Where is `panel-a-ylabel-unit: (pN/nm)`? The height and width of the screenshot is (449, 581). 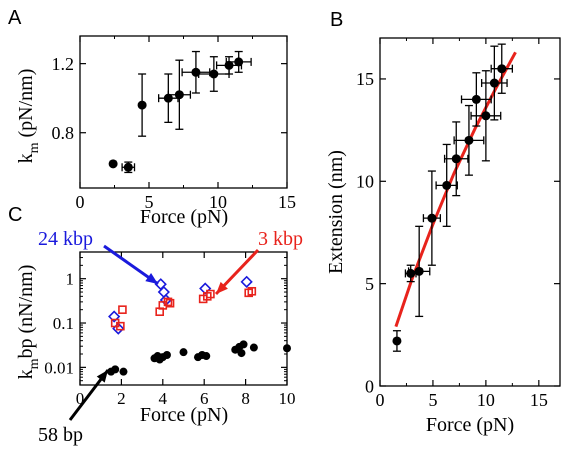
panel-a-ylabel-unit: (pN/nm) is located at coordinates (26, 106).